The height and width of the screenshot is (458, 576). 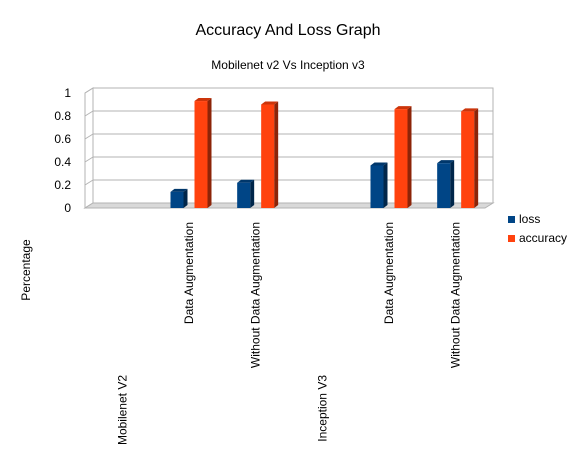 What do you see at coordinates (89, 148) in the screenshot?
I see `plot-side-wall` at bounding box center [89, 148].